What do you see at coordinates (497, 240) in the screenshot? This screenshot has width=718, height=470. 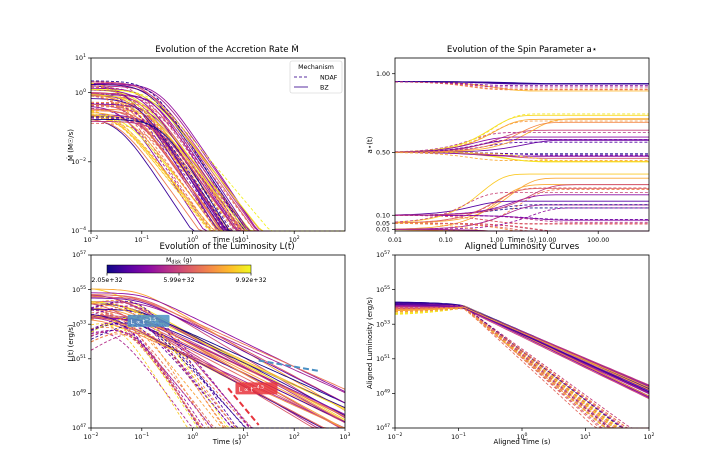 I see `x-tick-label: 1.00` at bounding box center [497, 240].